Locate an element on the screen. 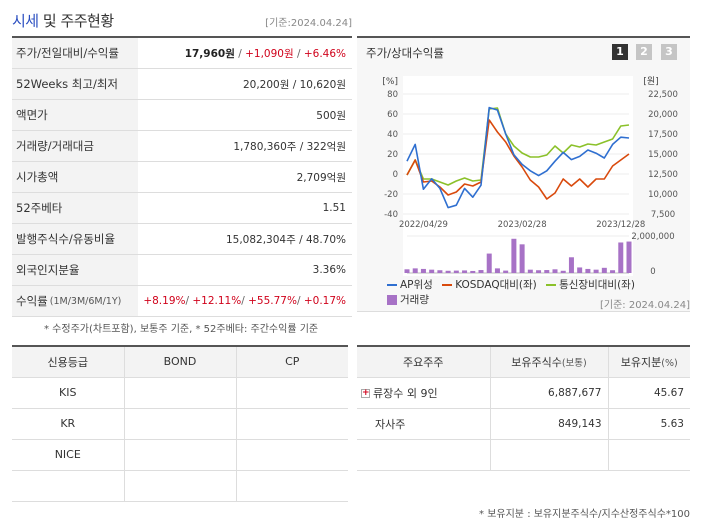  legend-item: 통신장비대비(좌) is located at coordinates (590, 285).